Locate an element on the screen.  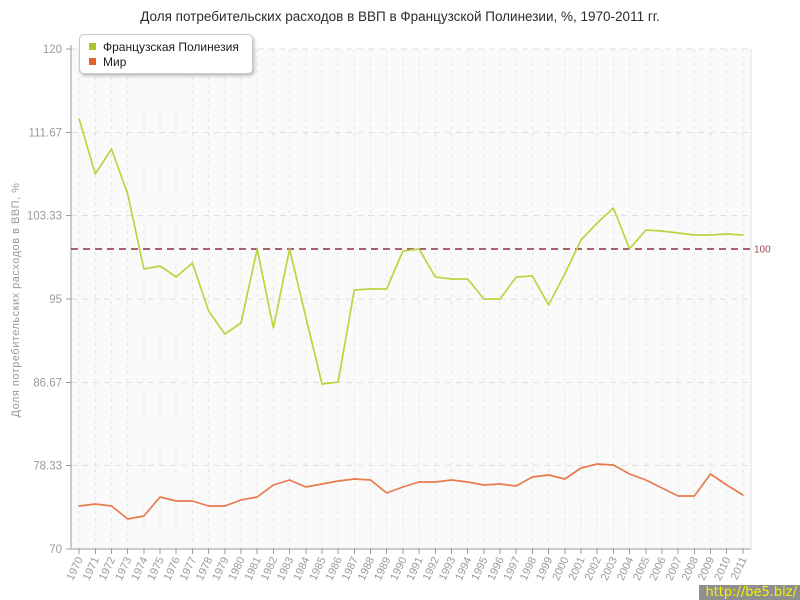
legend: Французская Полинезия Мир is located at coordinates (166, 54).